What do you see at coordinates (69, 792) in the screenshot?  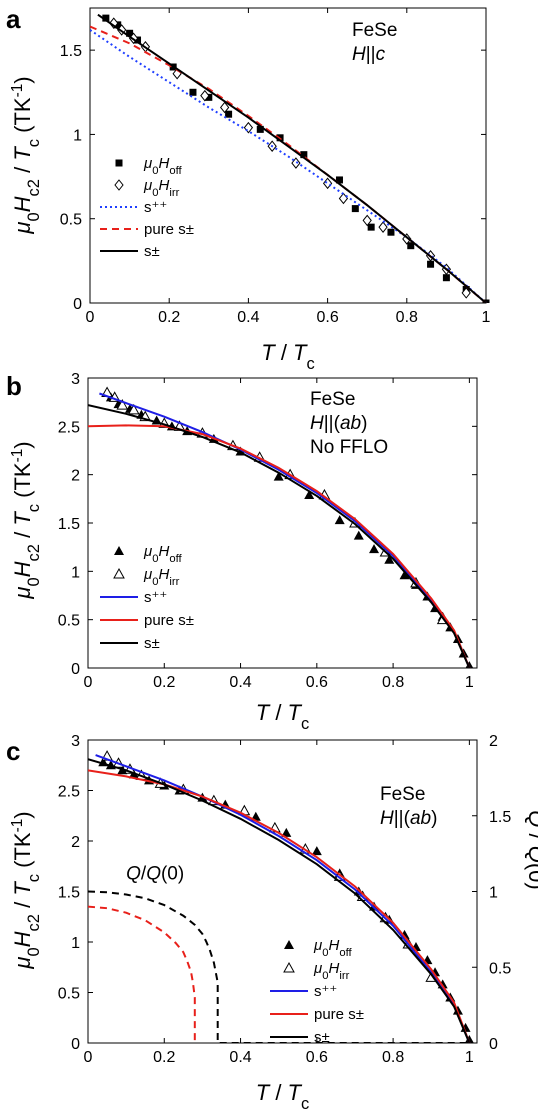 I see `y-tick-label: 2.5` at bounding box center [69, 792].